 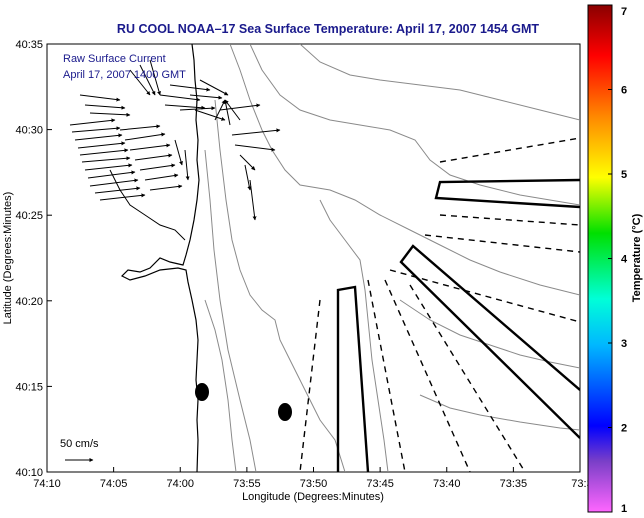 I want to click on colorbar-label: Temperature (°C), so click(x=637, y=257).